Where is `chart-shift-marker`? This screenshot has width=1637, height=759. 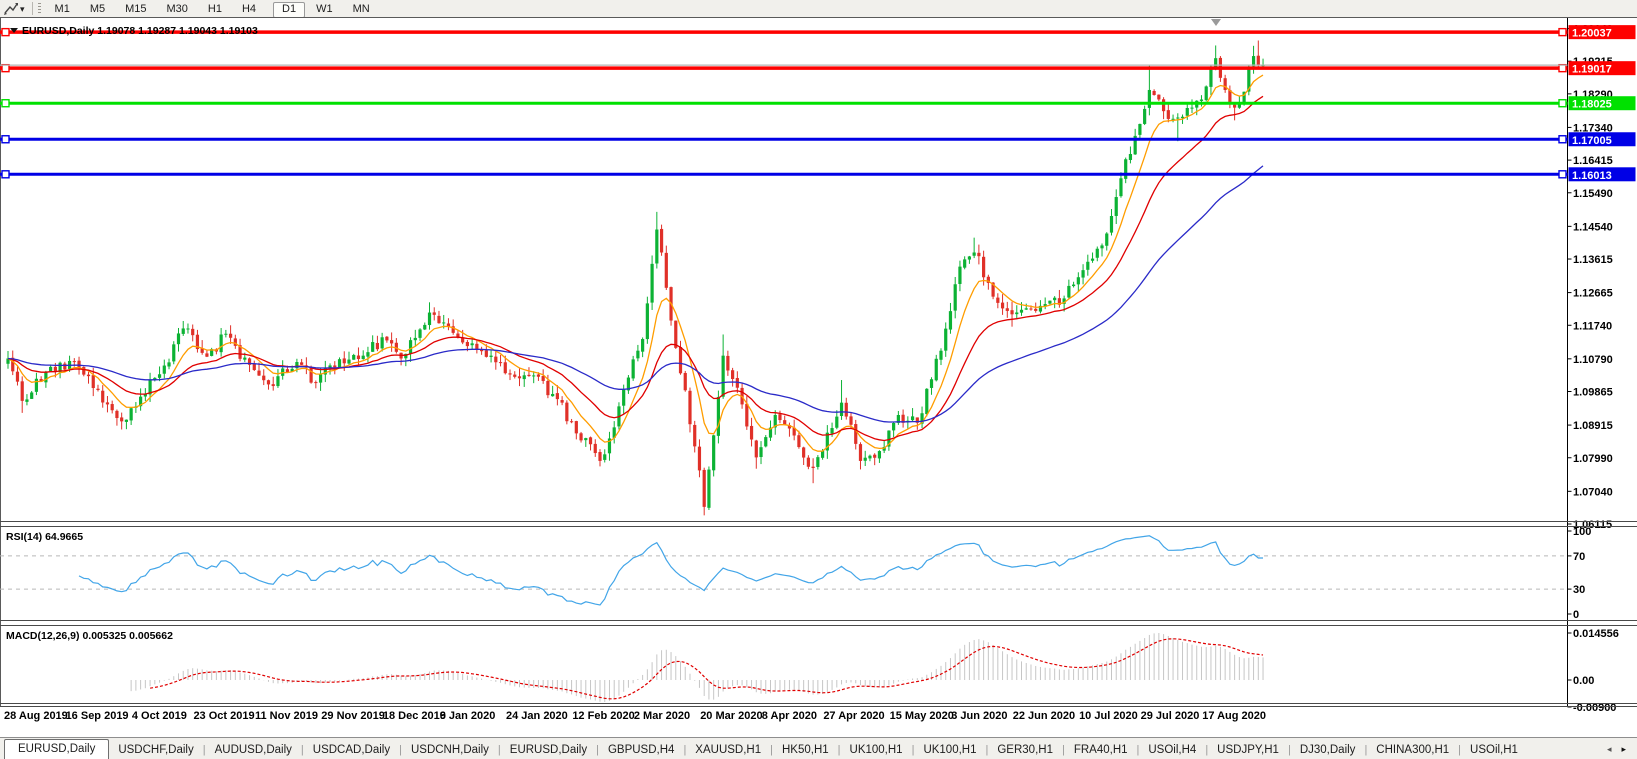
chart-shift-marker is located at coordinates (1216, 22).